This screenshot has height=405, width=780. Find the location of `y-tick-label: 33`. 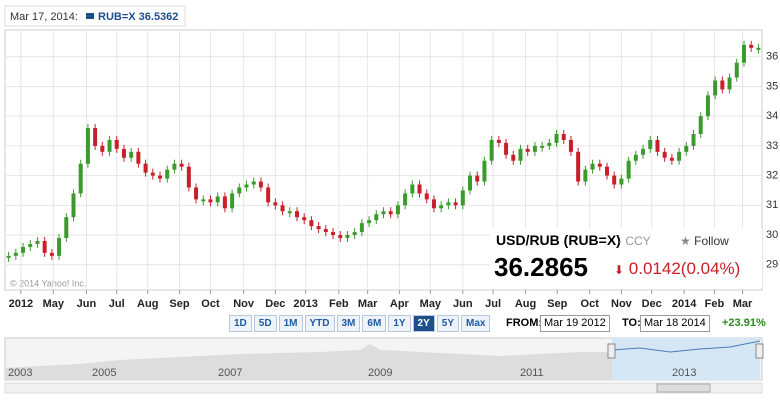

y-tick-label: 33 is located at coordinates (772, 146).